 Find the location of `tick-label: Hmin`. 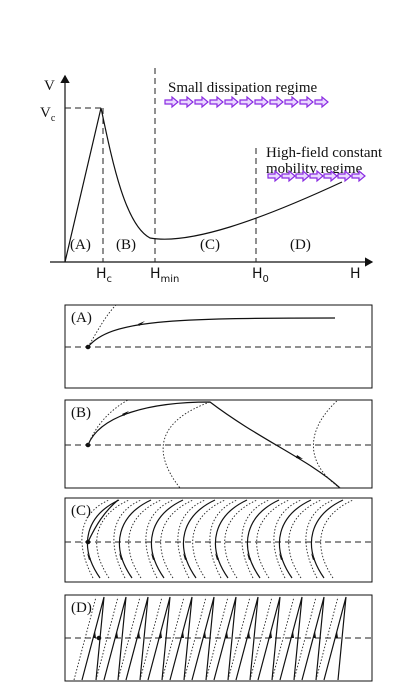

tick-label: Hmin is located at coordinates (164, 275).